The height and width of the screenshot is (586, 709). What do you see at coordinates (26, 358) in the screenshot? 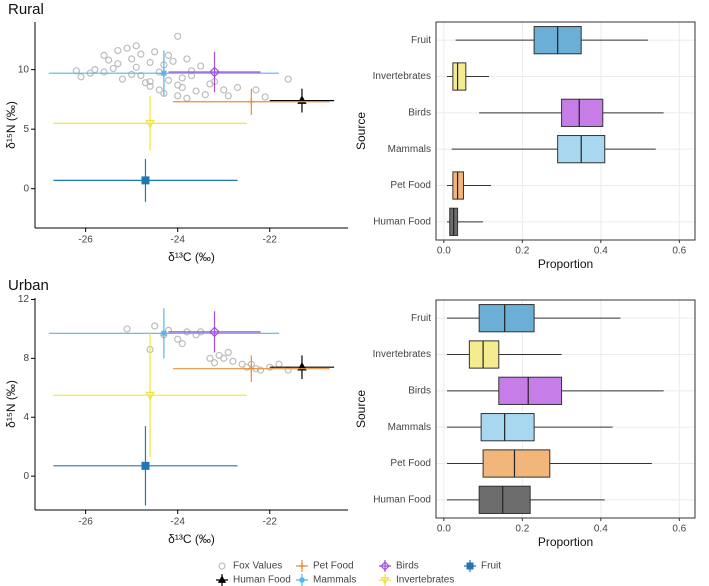
I see `y-tick-label: 8` at bounding box center [26, 358].